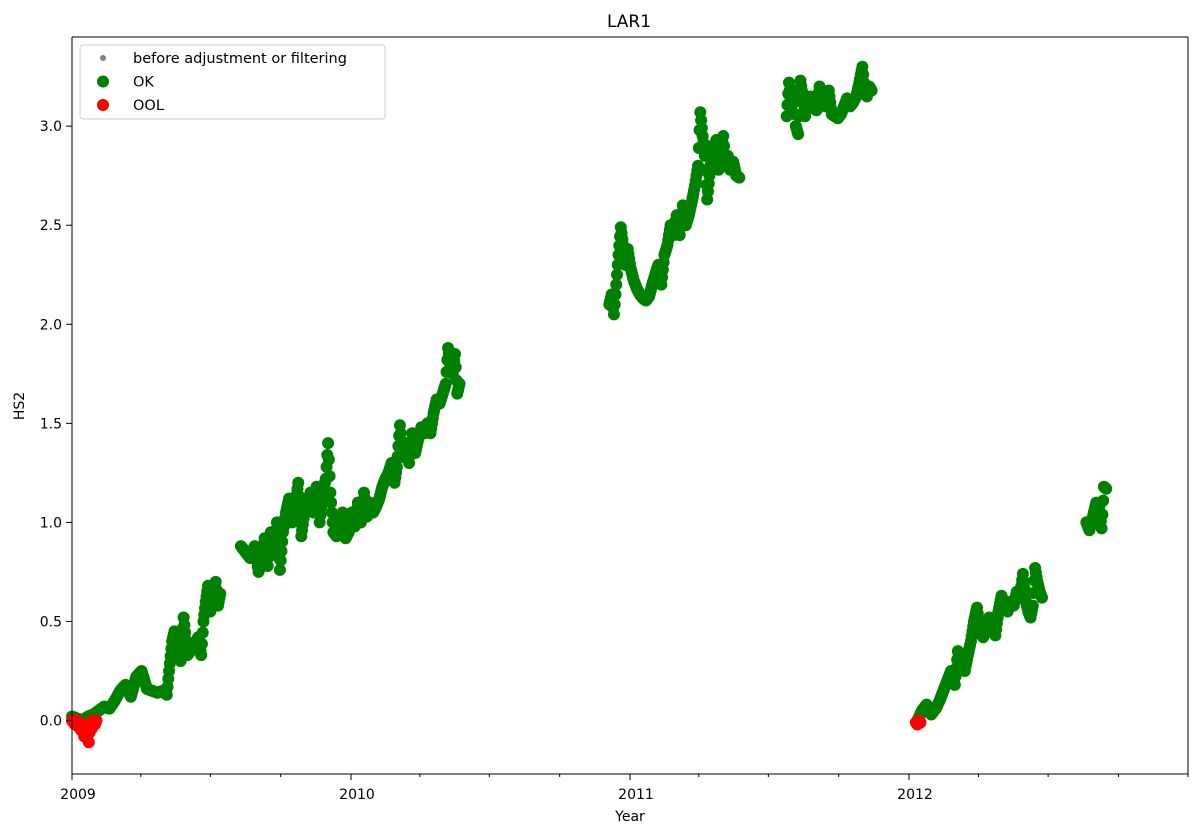  Describe the element at coordinates (148, 106) in the screenshot. I see `legend-label: OOL` at that location.